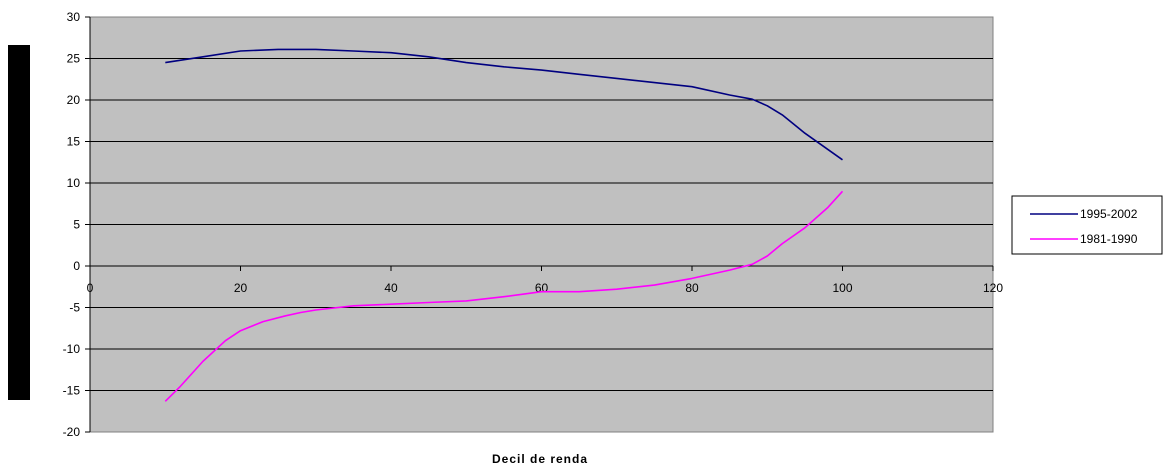 The width and height of the screenshot is (1174, 469). I want to click on y-tick-label: -20, so click(72, 432).